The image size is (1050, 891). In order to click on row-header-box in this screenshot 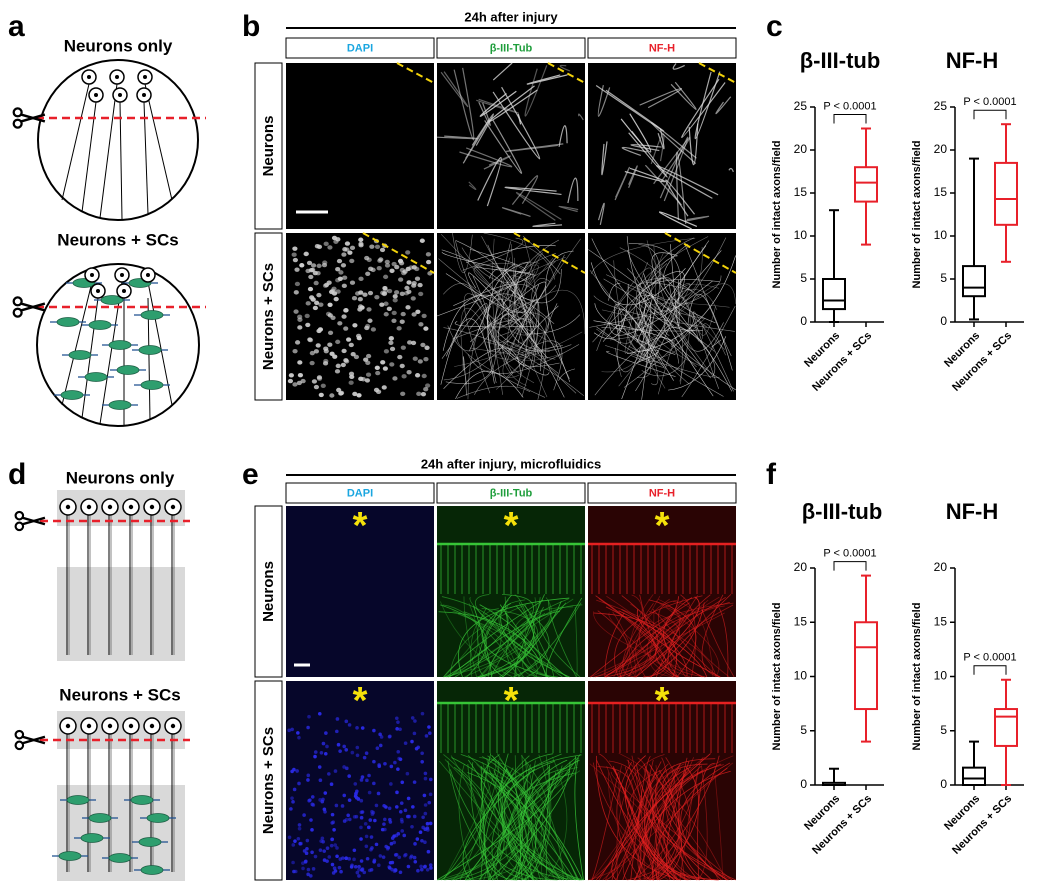, I will do `click(268, 591)`.